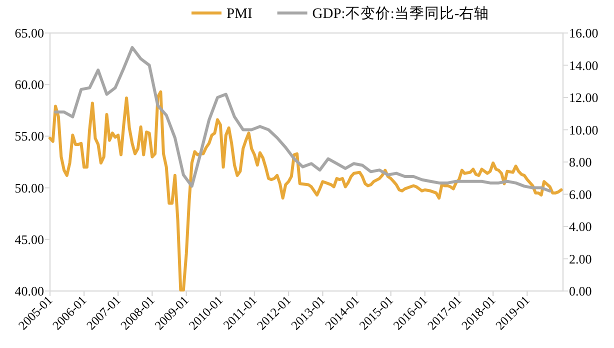 This screenshot has height=348, width=614. I want to click on y2-tick-label: 4.00, so click(580, 226).